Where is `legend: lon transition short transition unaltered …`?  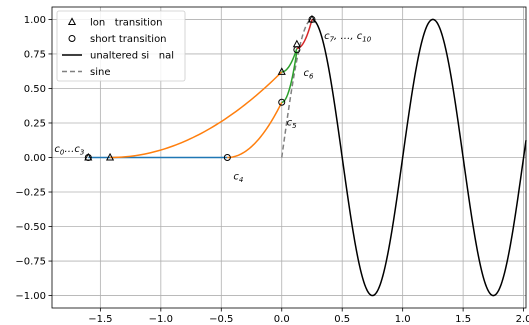
legend: lon transition short transition unaltered … is located at coordinates (121, 46).